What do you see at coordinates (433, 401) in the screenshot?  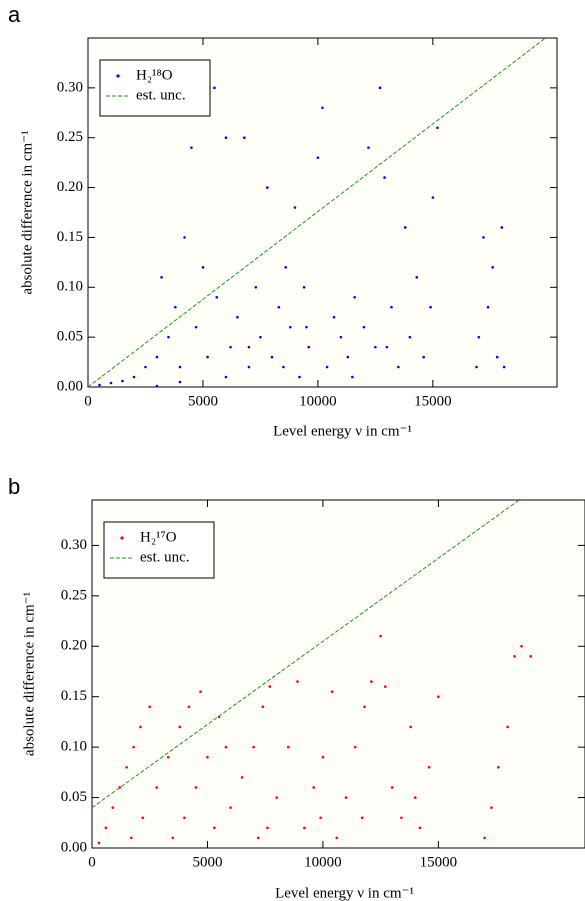 I see `x-tick-label: 15000` at bounding box center [433, 401].